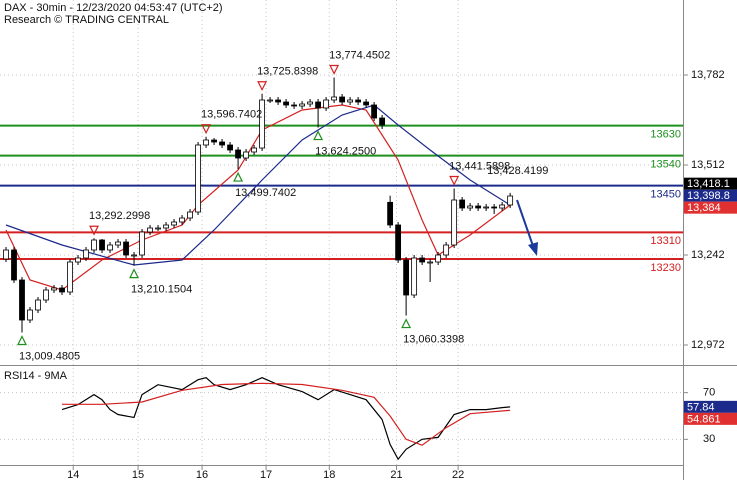 The width and height of the screenshot is (737, 480). Describe the element at coordinates (49, 356) in the screenshot. I see `annotation-label: 13,009.4805` at that location.